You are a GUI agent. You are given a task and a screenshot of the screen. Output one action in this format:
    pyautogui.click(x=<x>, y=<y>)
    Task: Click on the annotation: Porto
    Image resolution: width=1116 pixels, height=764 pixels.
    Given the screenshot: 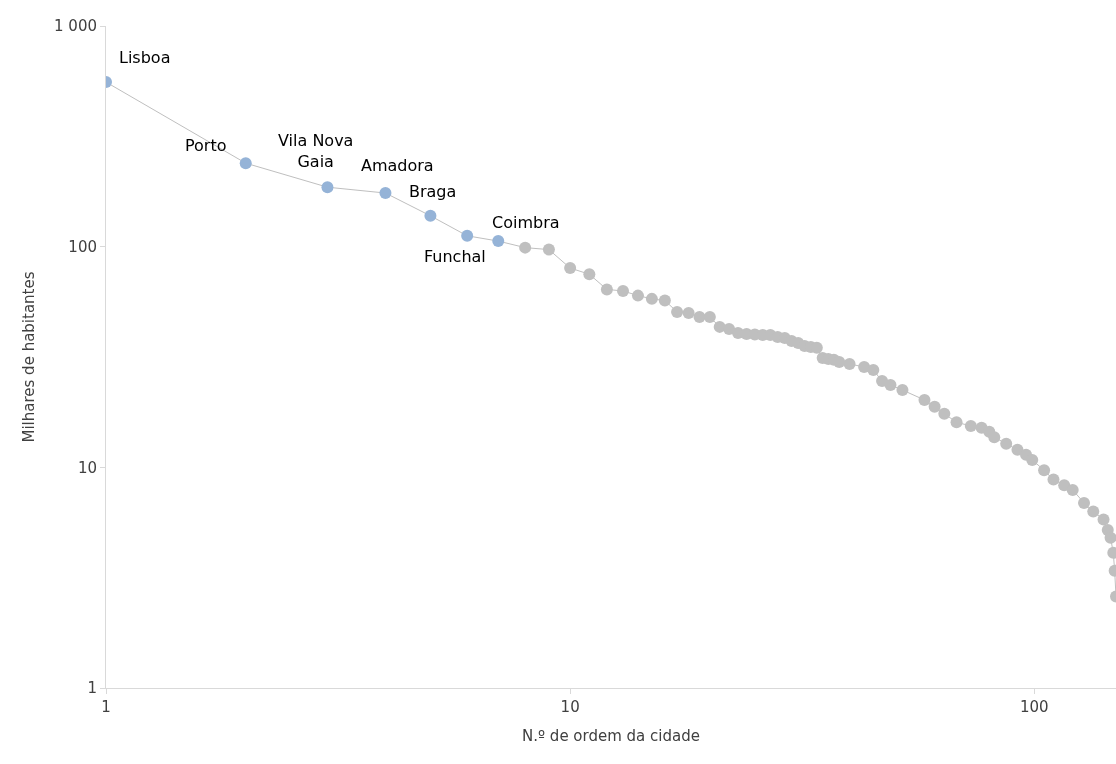 What is the action you would take?
    pyautogui.click(x=206, y=145)
    